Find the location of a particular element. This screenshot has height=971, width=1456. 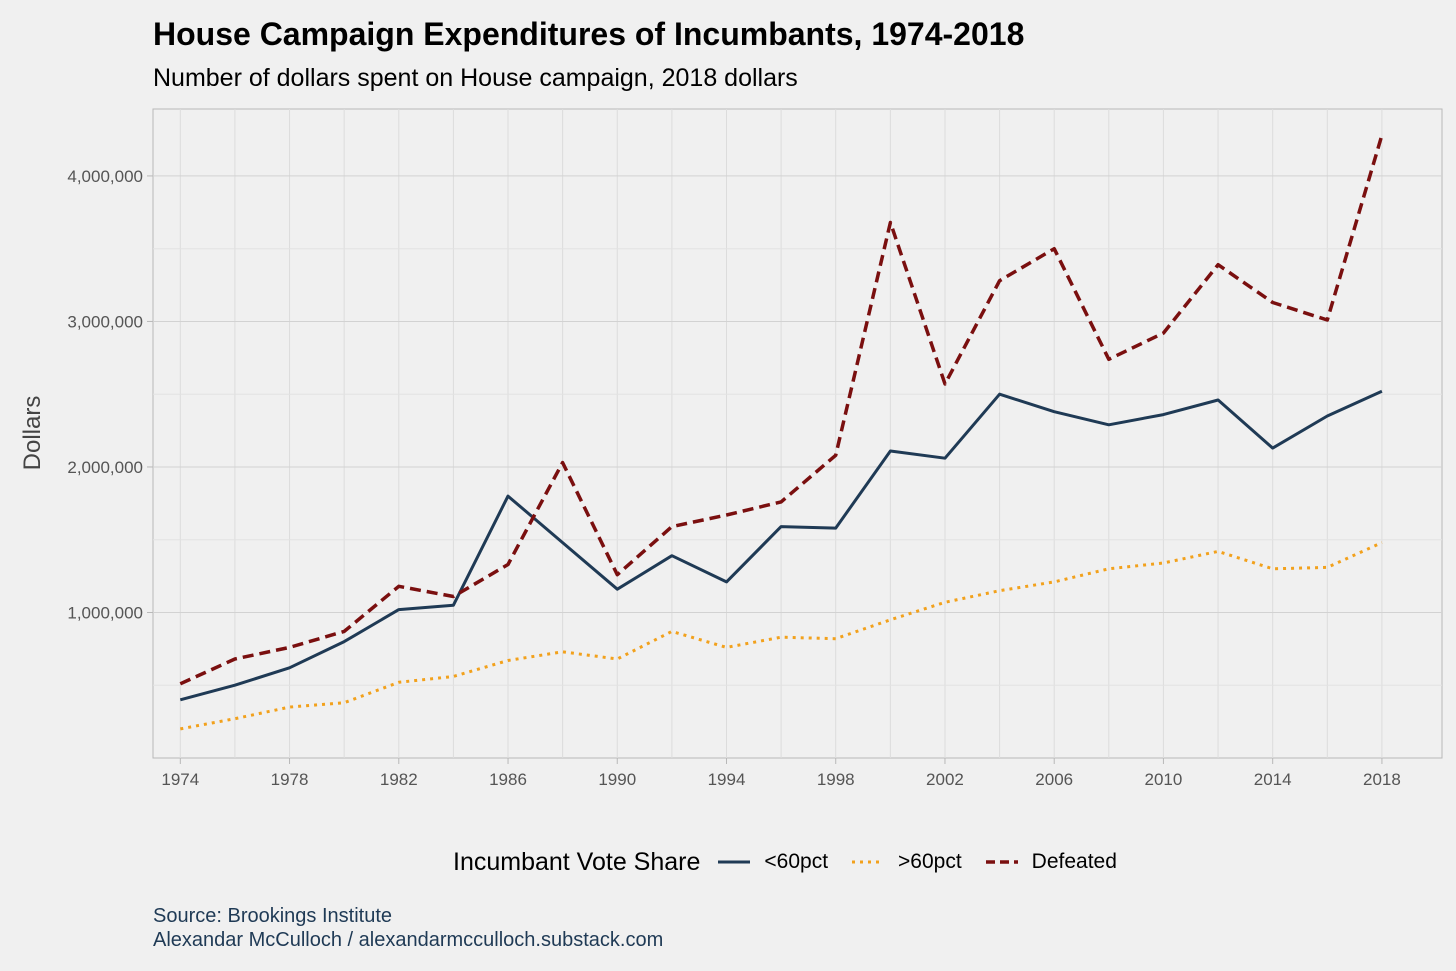

x-tick-label: 1998 is located at coordinates (836, 779).